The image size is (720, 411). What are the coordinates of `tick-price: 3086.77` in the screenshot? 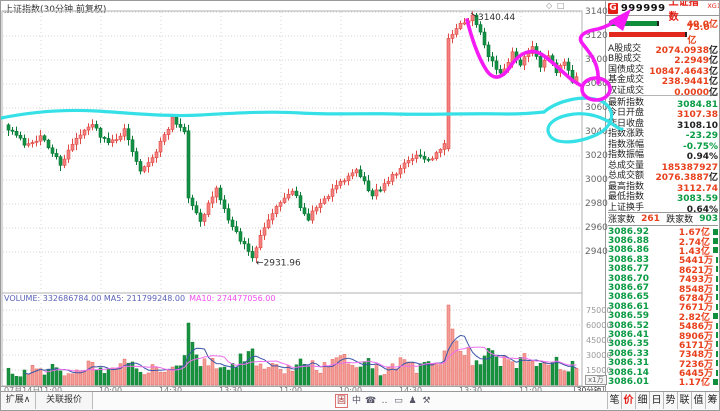 It's located at (628, 269).